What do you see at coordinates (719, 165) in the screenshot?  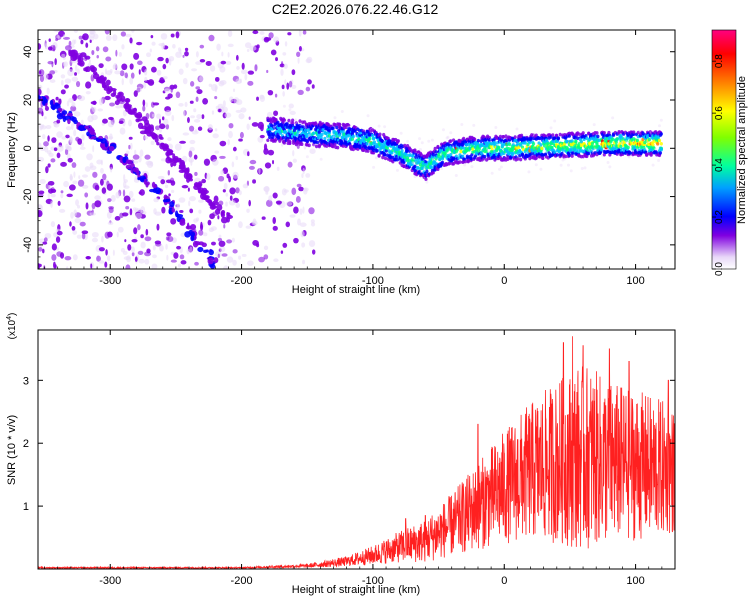 I see `colorbar-tick-label: 0.4` at bounding box center [719, 165].